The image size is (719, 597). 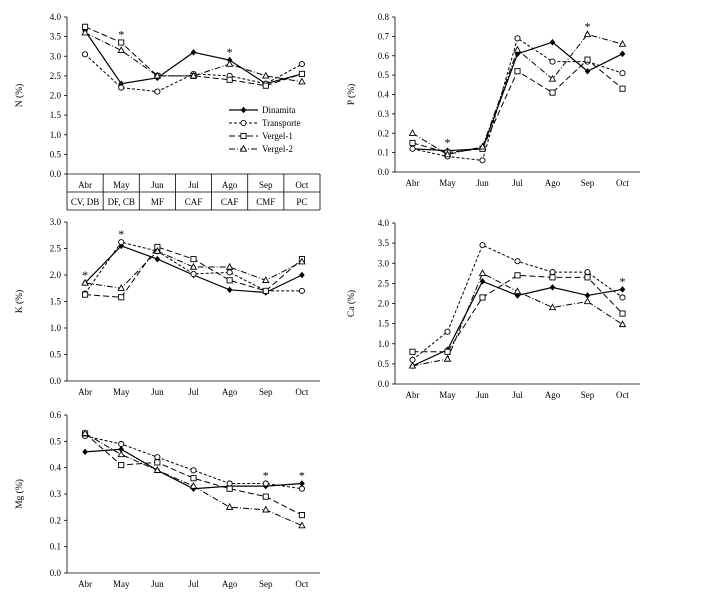 What do you see at coordinates (384, 243) in the screenshot?
I see `y-tick-label: 3.5` at bounding box center [384, 243].